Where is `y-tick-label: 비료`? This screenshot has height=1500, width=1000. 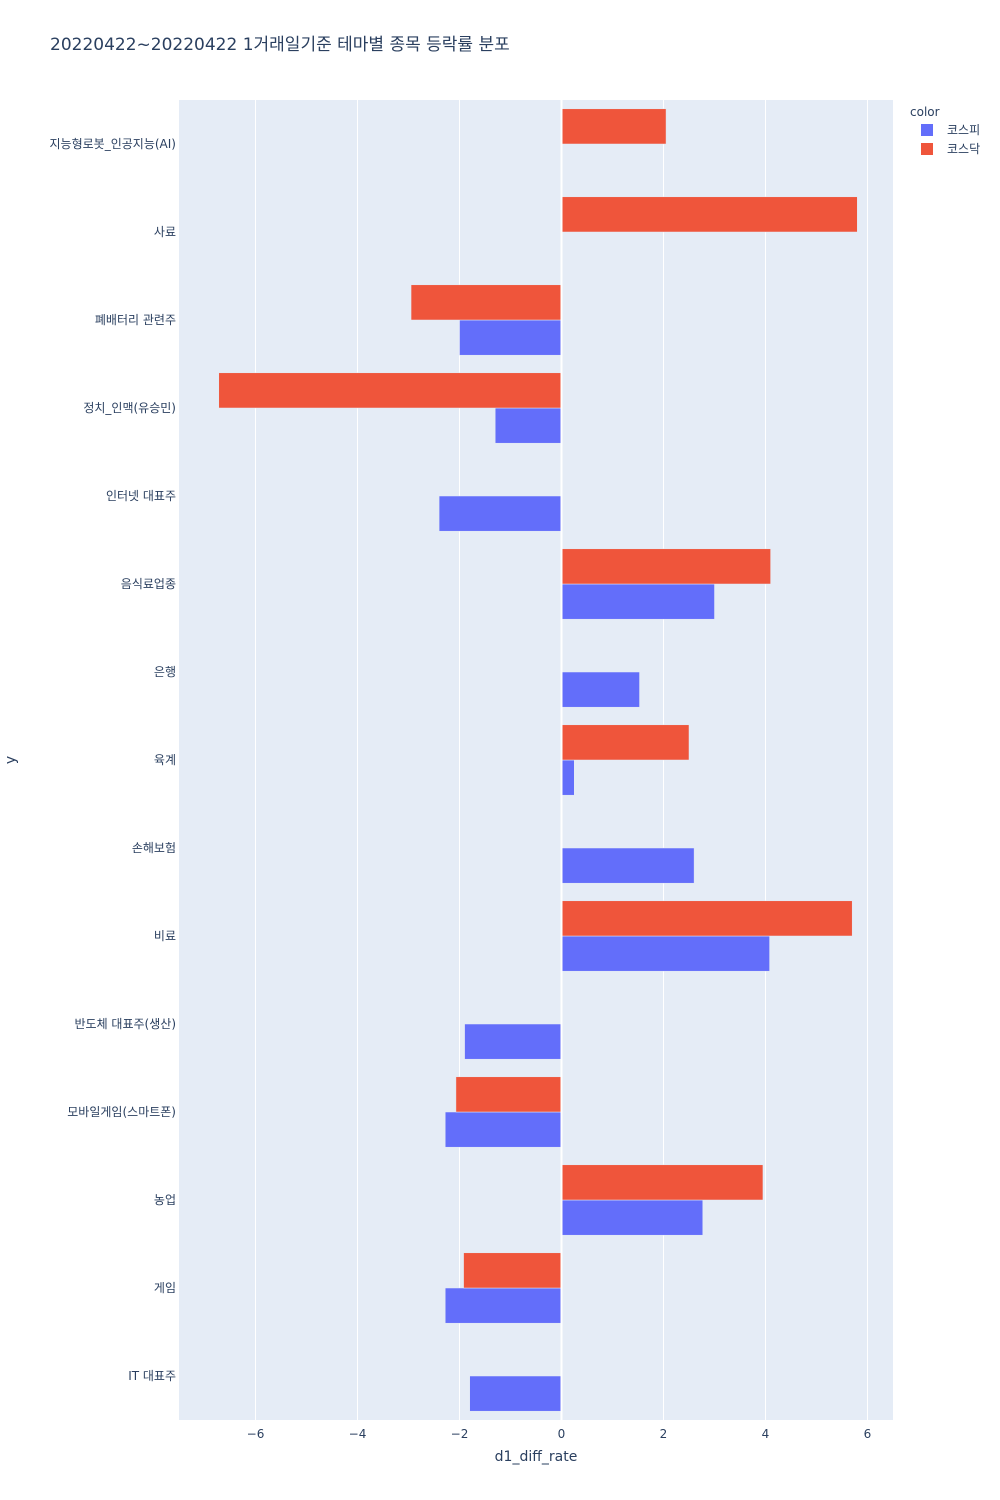
y-tick-label: 비료 is located at coordinates (165, 936).